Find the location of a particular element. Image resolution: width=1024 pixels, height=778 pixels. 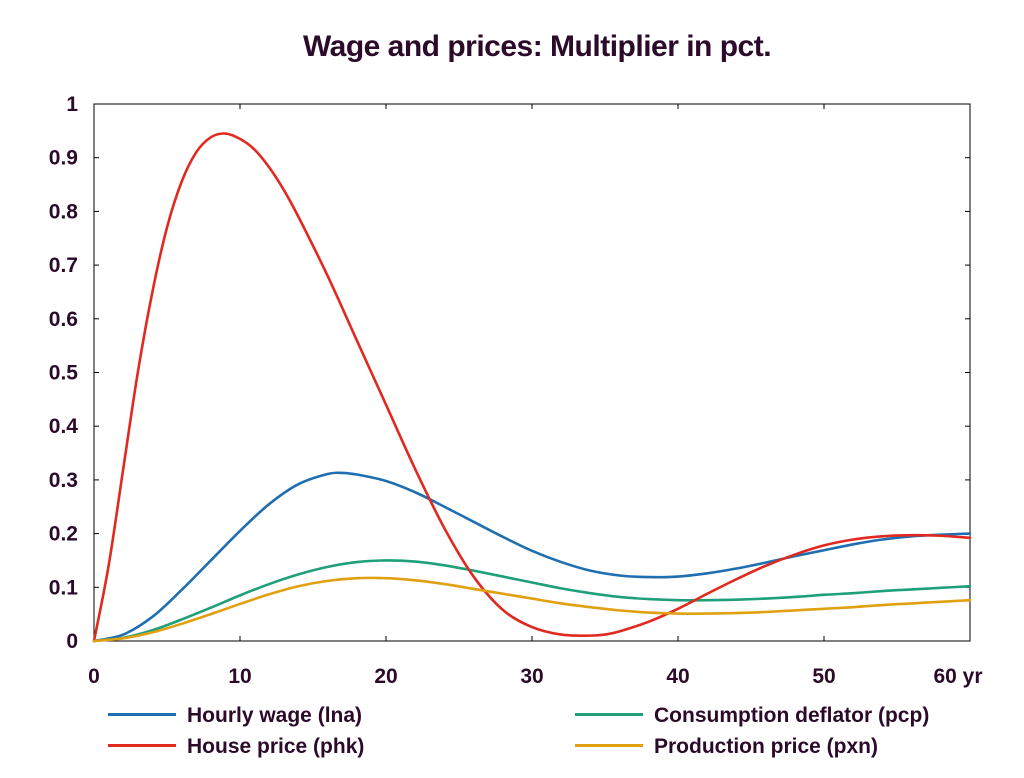

legend-swatch-pxn is located at coordinates (609, 745).